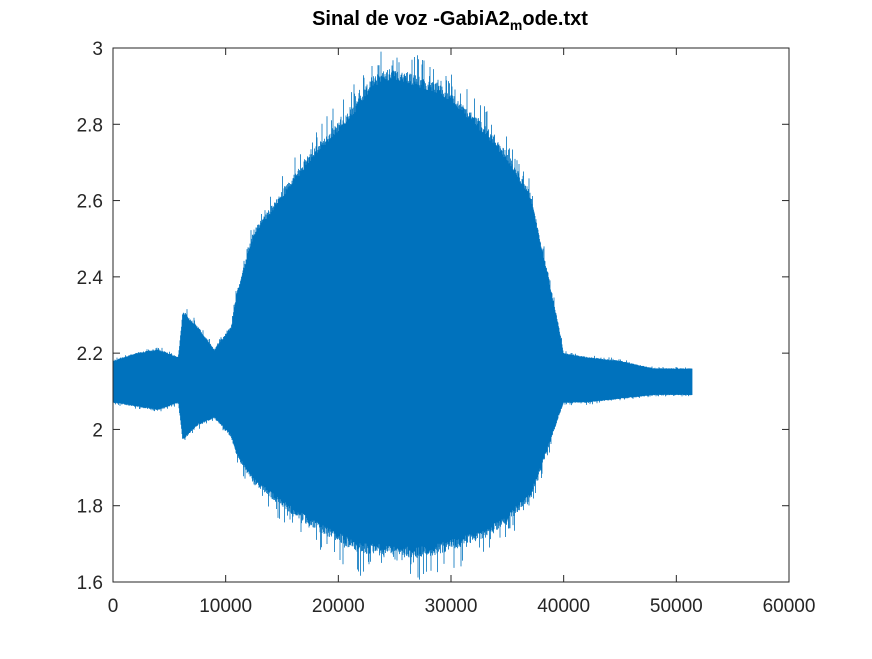  Describe the element at coordinates (563, 606) in the screenshot. I see `x-tick-label: 40000` at that location.